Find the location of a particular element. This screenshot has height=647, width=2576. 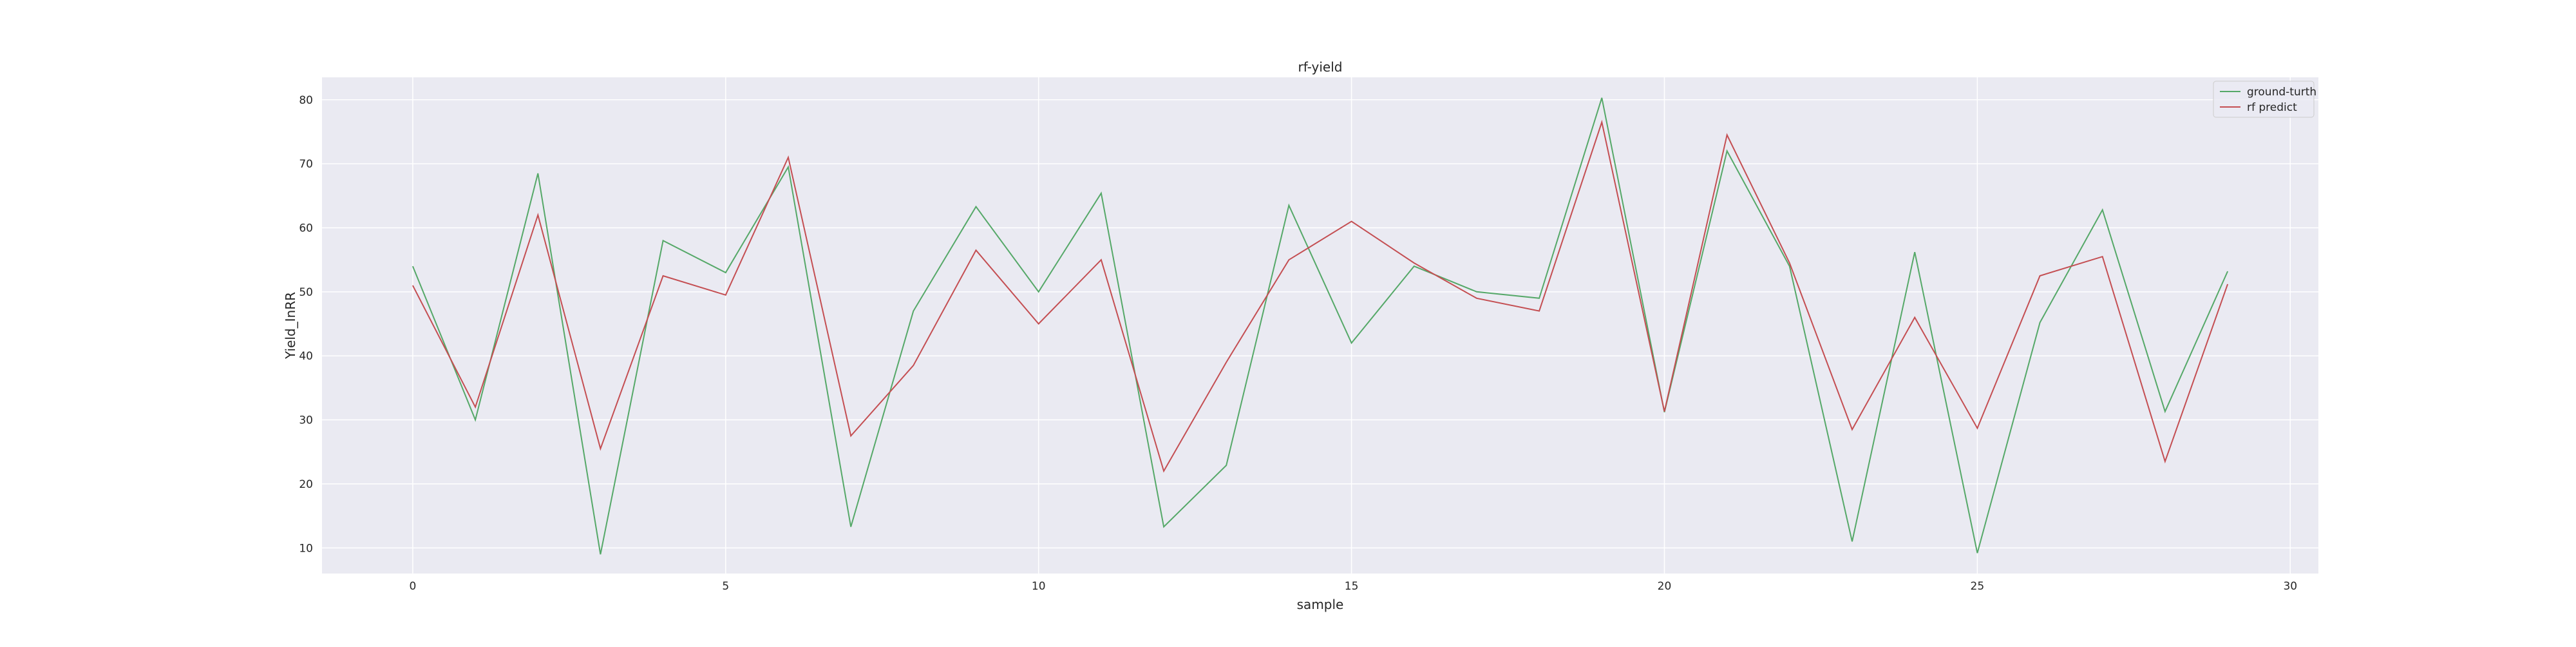

y-tick-label-80: 80 is located at coordinates (306, 100).